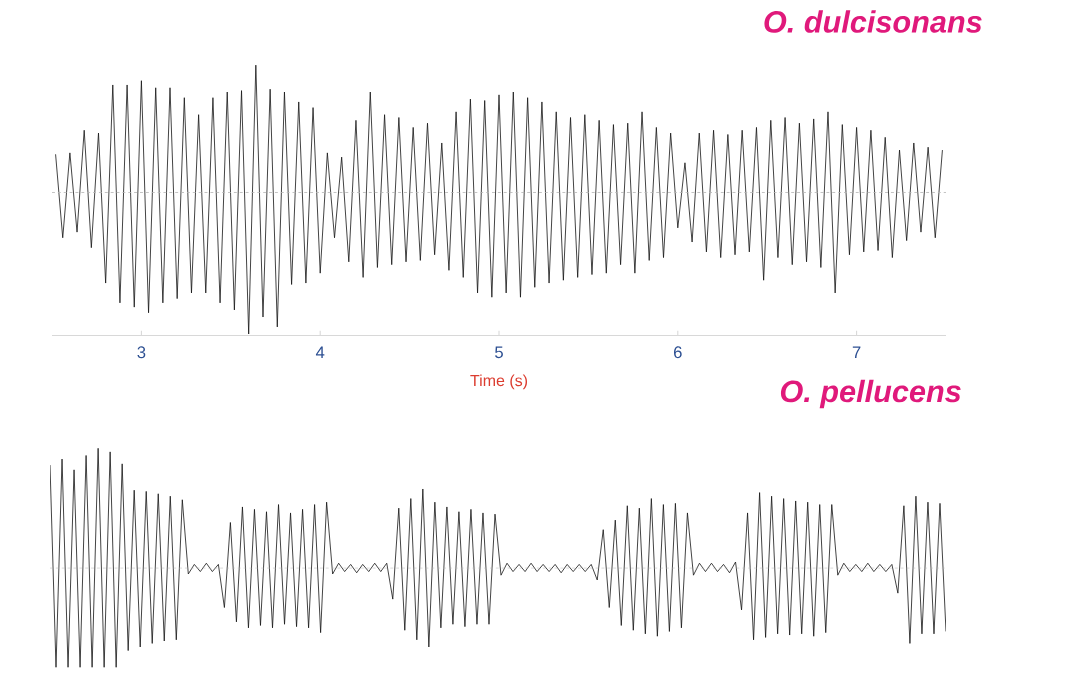 This screenshot has height=675, width=1080. I want to click on x-tick-label: 4, so click(320, 352).